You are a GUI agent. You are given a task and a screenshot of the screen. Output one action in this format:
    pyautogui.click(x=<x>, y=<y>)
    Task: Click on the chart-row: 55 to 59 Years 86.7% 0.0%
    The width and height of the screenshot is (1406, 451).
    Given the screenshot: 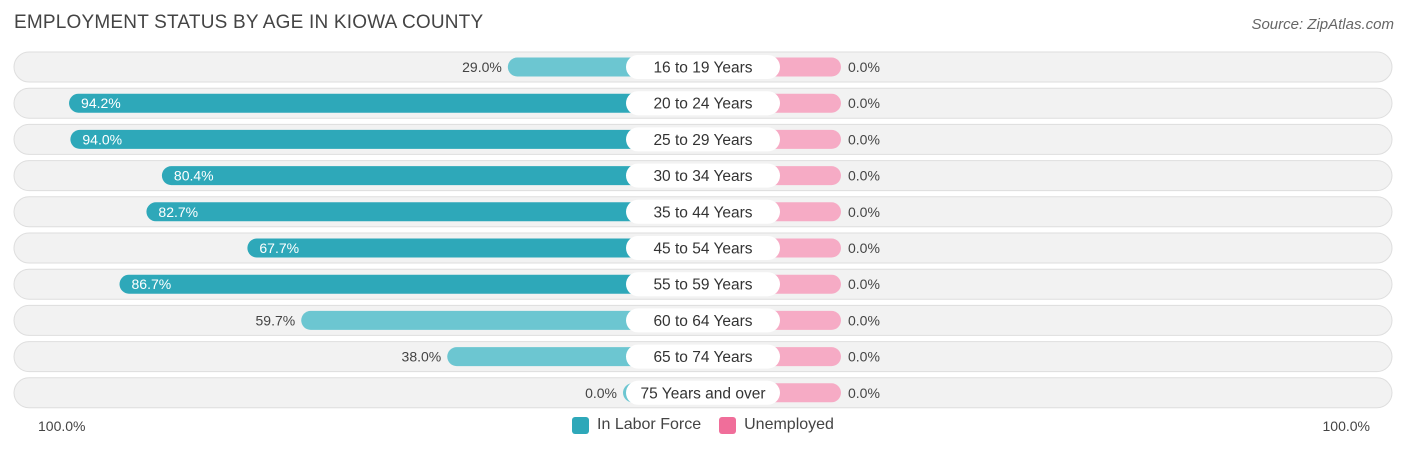 What is the action you would take?
    pyautogui.click(x=703, y=284)
    